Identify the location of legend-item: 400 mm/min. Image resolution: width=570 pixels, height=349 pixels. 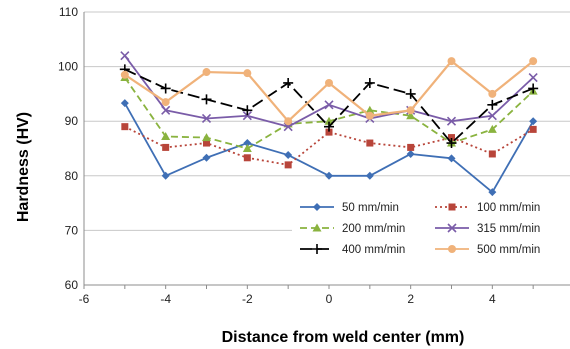
(352, 250).